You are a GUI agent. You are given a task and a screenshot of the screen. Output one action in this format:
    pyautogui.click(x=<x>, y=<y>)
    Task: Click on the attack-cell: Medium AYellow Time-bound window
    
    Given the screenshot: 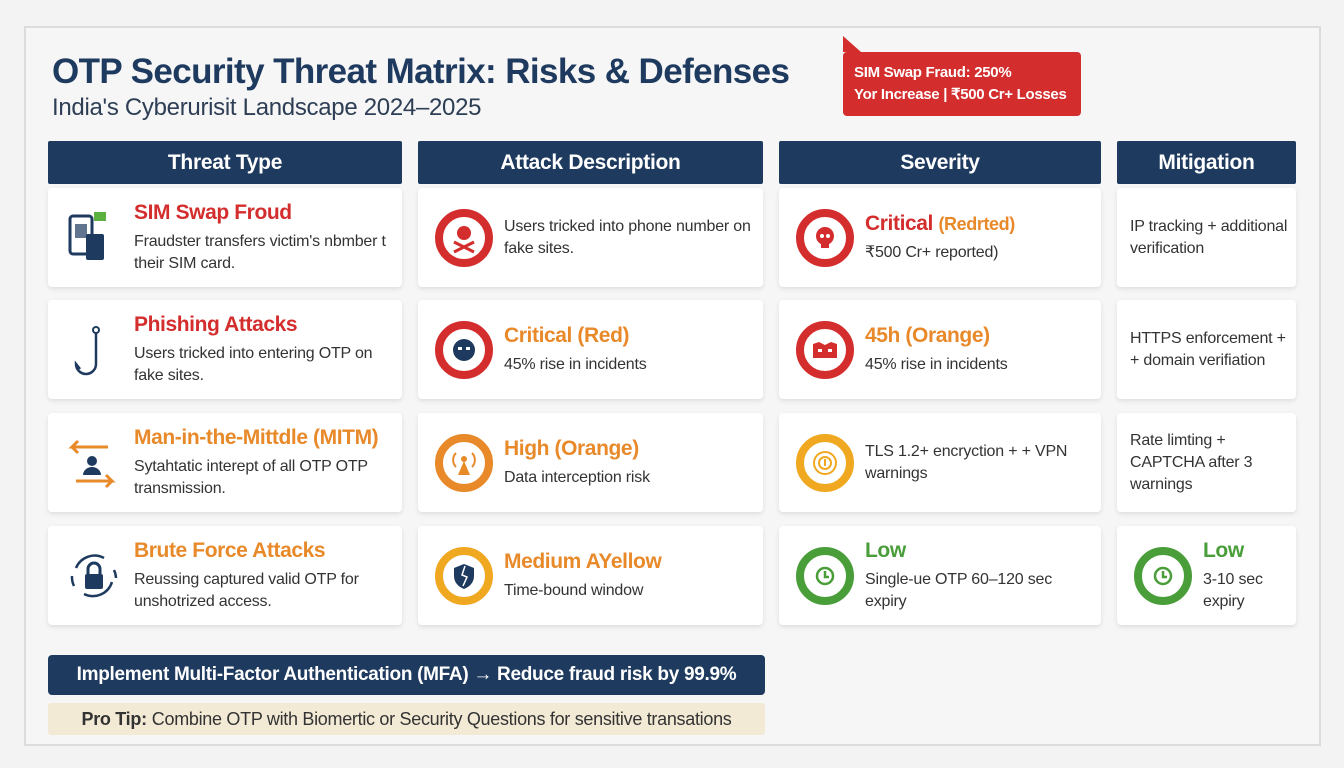 What is the action you would take?
    pyautogui.click(x=590, y=575)
    